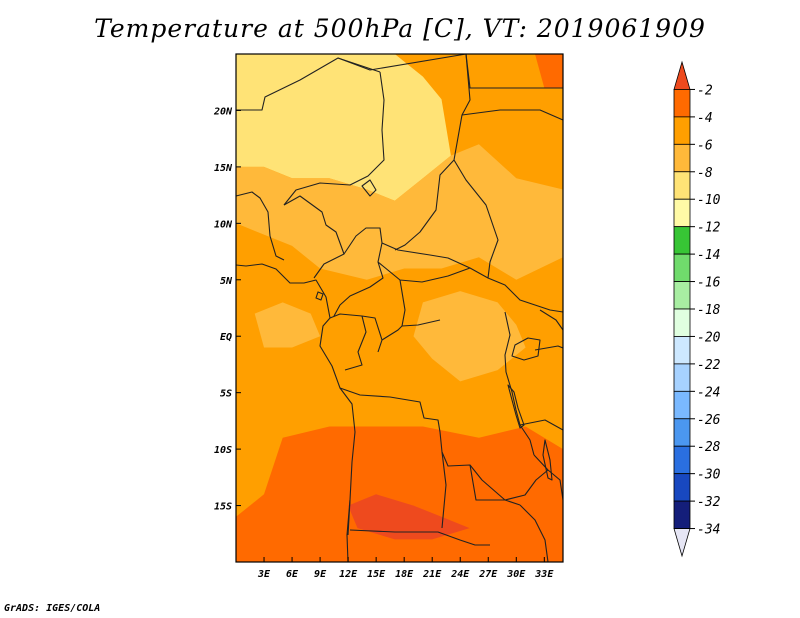  What do you see at coordinates (705, 145) in the screenshot?
I see `colorbar-label: -6` at bounding box center [705, 145].